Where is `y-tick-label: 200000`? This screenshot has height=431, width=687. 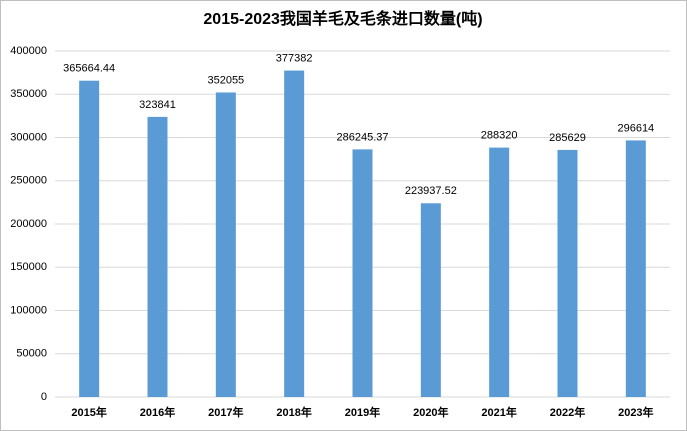 y-tick-label: 200000 is located at coordinates (28, 224).